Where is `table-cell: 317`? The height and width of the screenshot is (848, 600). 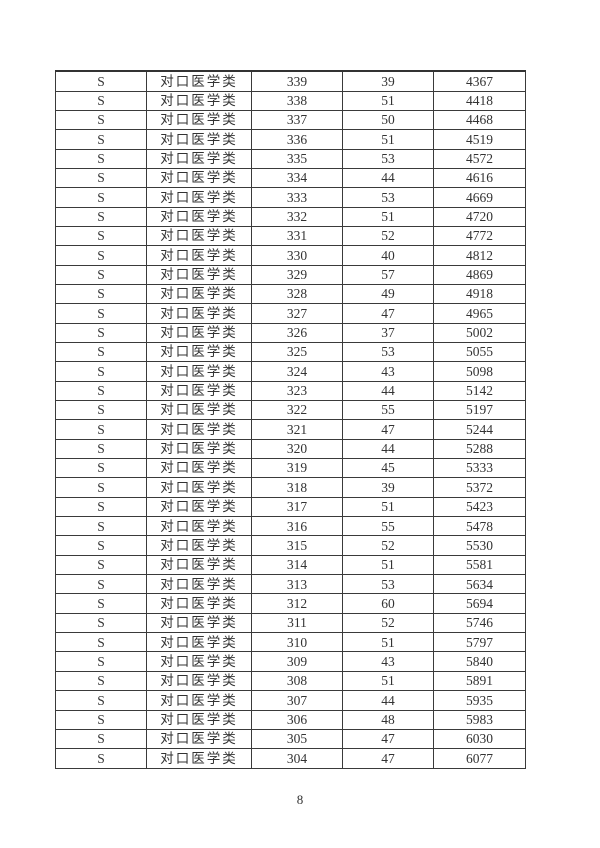 table-cell: 317 is located at coordinates (297, 507).